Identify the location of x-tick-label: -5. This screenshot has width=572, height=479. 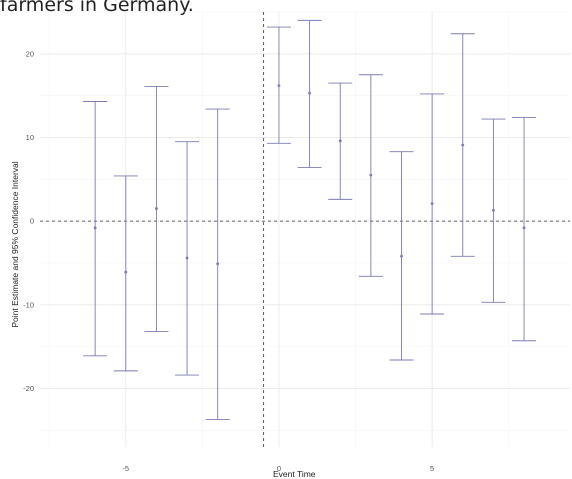
(125, 468).